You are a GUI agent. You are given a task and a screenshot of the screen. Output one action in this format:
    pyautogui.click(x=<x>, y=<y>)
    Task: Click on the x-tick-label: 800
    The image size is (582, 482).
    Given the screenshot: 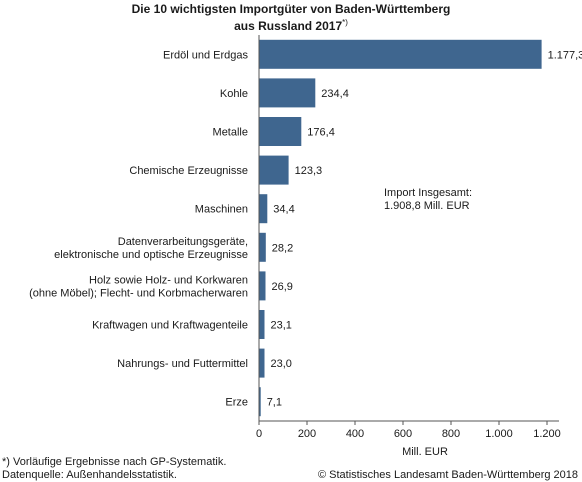 What is the action you would take?
    pyautogui.click(x=451, y=434)
    